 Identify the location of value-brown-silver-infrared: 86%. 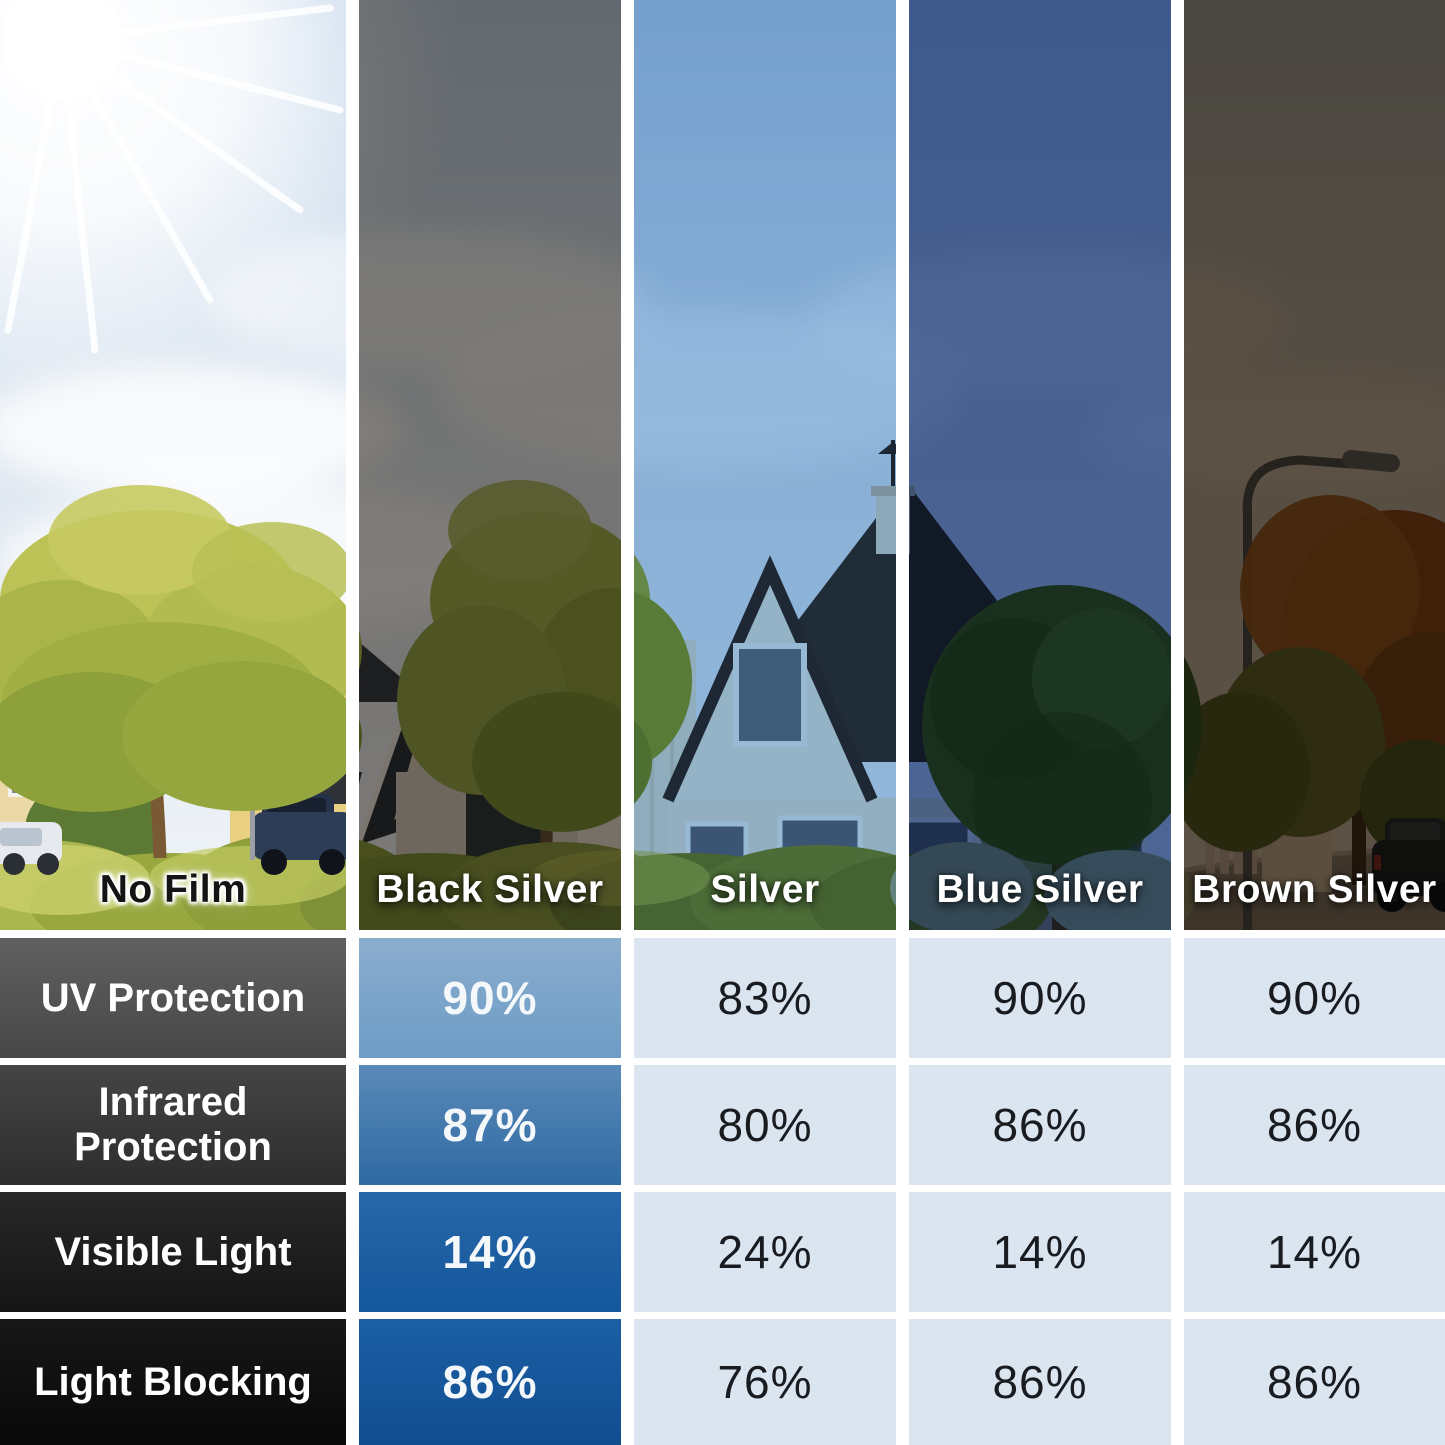
(1314, 1125).